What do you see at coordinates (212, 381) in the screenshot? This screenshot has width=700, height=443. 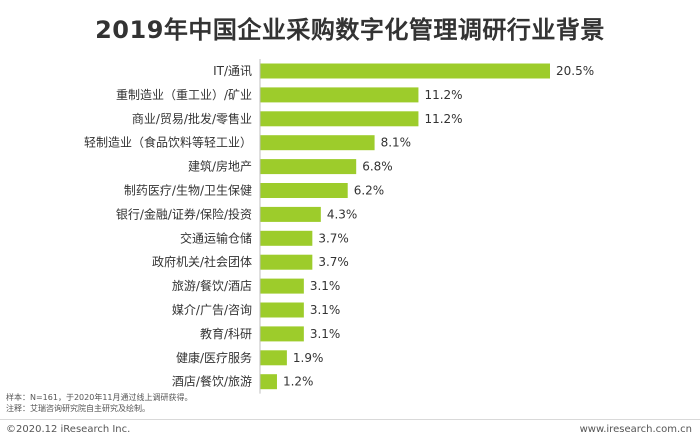 I see `category-label: 酒店/餐饮/旅游` at bounding box center [212, 381].